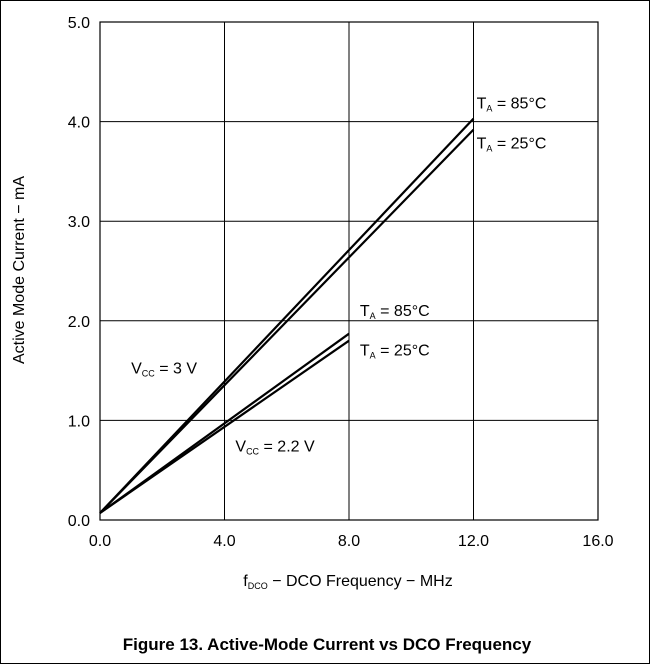 The height and width of the screenshot is (666, 652). Describe the element at coordinates (395, 312) in the screenshot. I see `annotation-ta85_low: TA = 85°C` at that location.